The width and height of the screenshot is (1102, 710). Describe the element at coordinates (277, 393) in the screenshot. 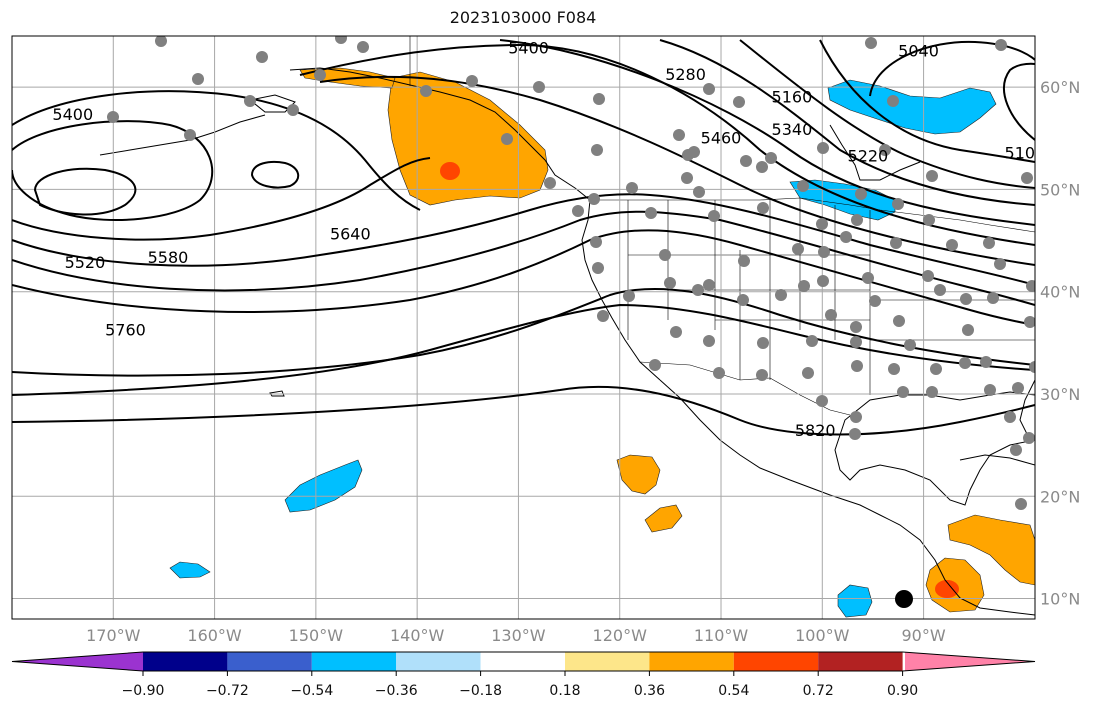

I see `island-hawaii` at that location.